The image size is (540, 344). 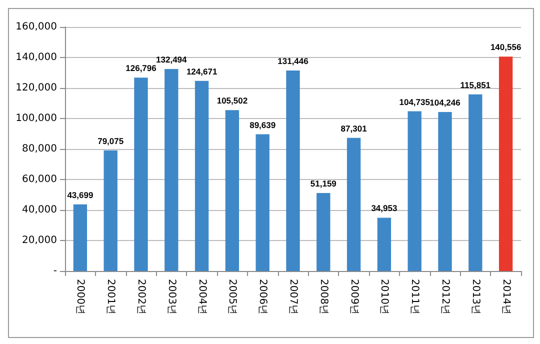 I want to click on y-tick-label: 60,000, so click(x=39, y=179).